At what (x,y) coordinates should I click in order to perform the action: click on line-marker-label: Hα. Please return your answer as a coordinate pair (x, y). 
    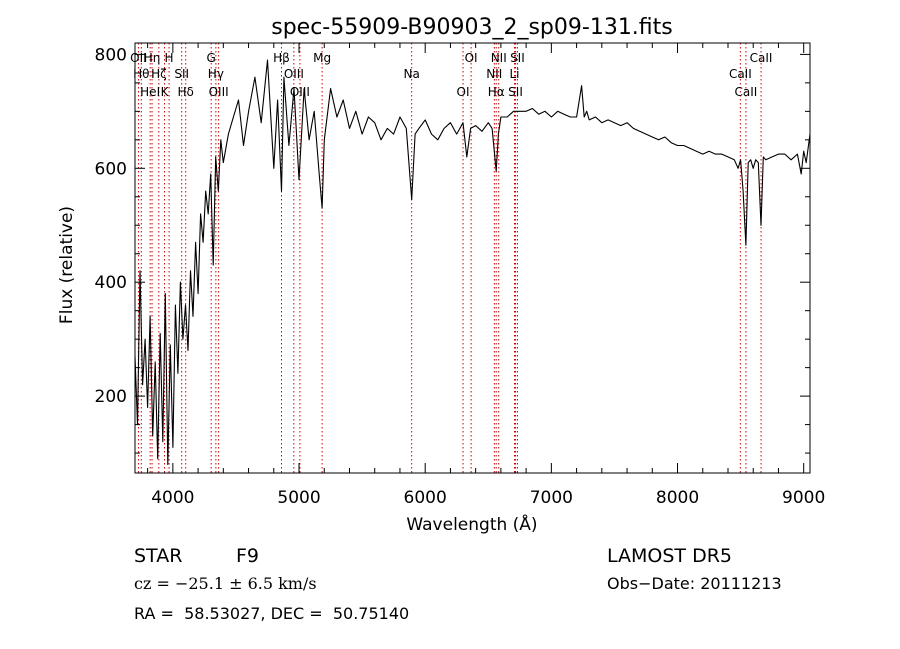
    Looking at the image, I should click on (496, 92).